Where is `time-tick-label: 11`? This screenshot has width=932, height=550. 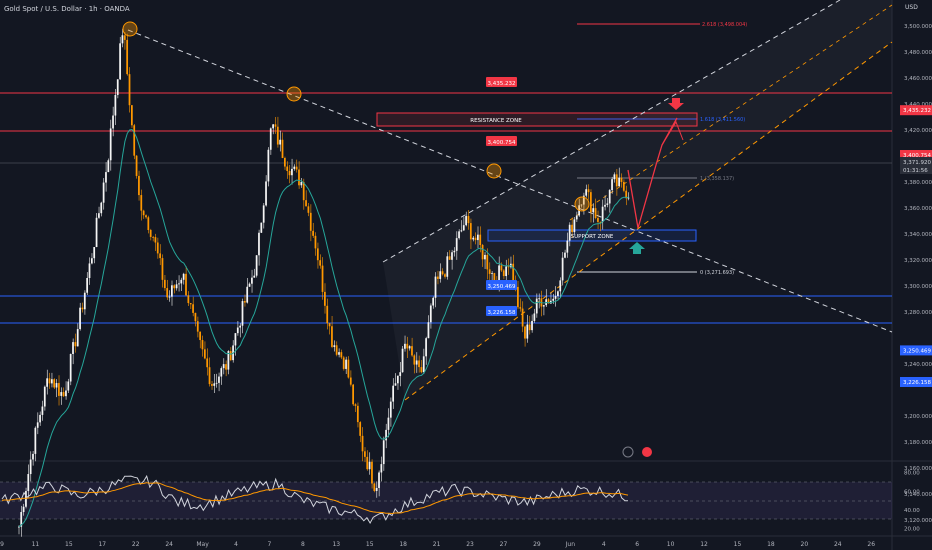
time-tick-label: 11 is located at coordinates (36, 544).